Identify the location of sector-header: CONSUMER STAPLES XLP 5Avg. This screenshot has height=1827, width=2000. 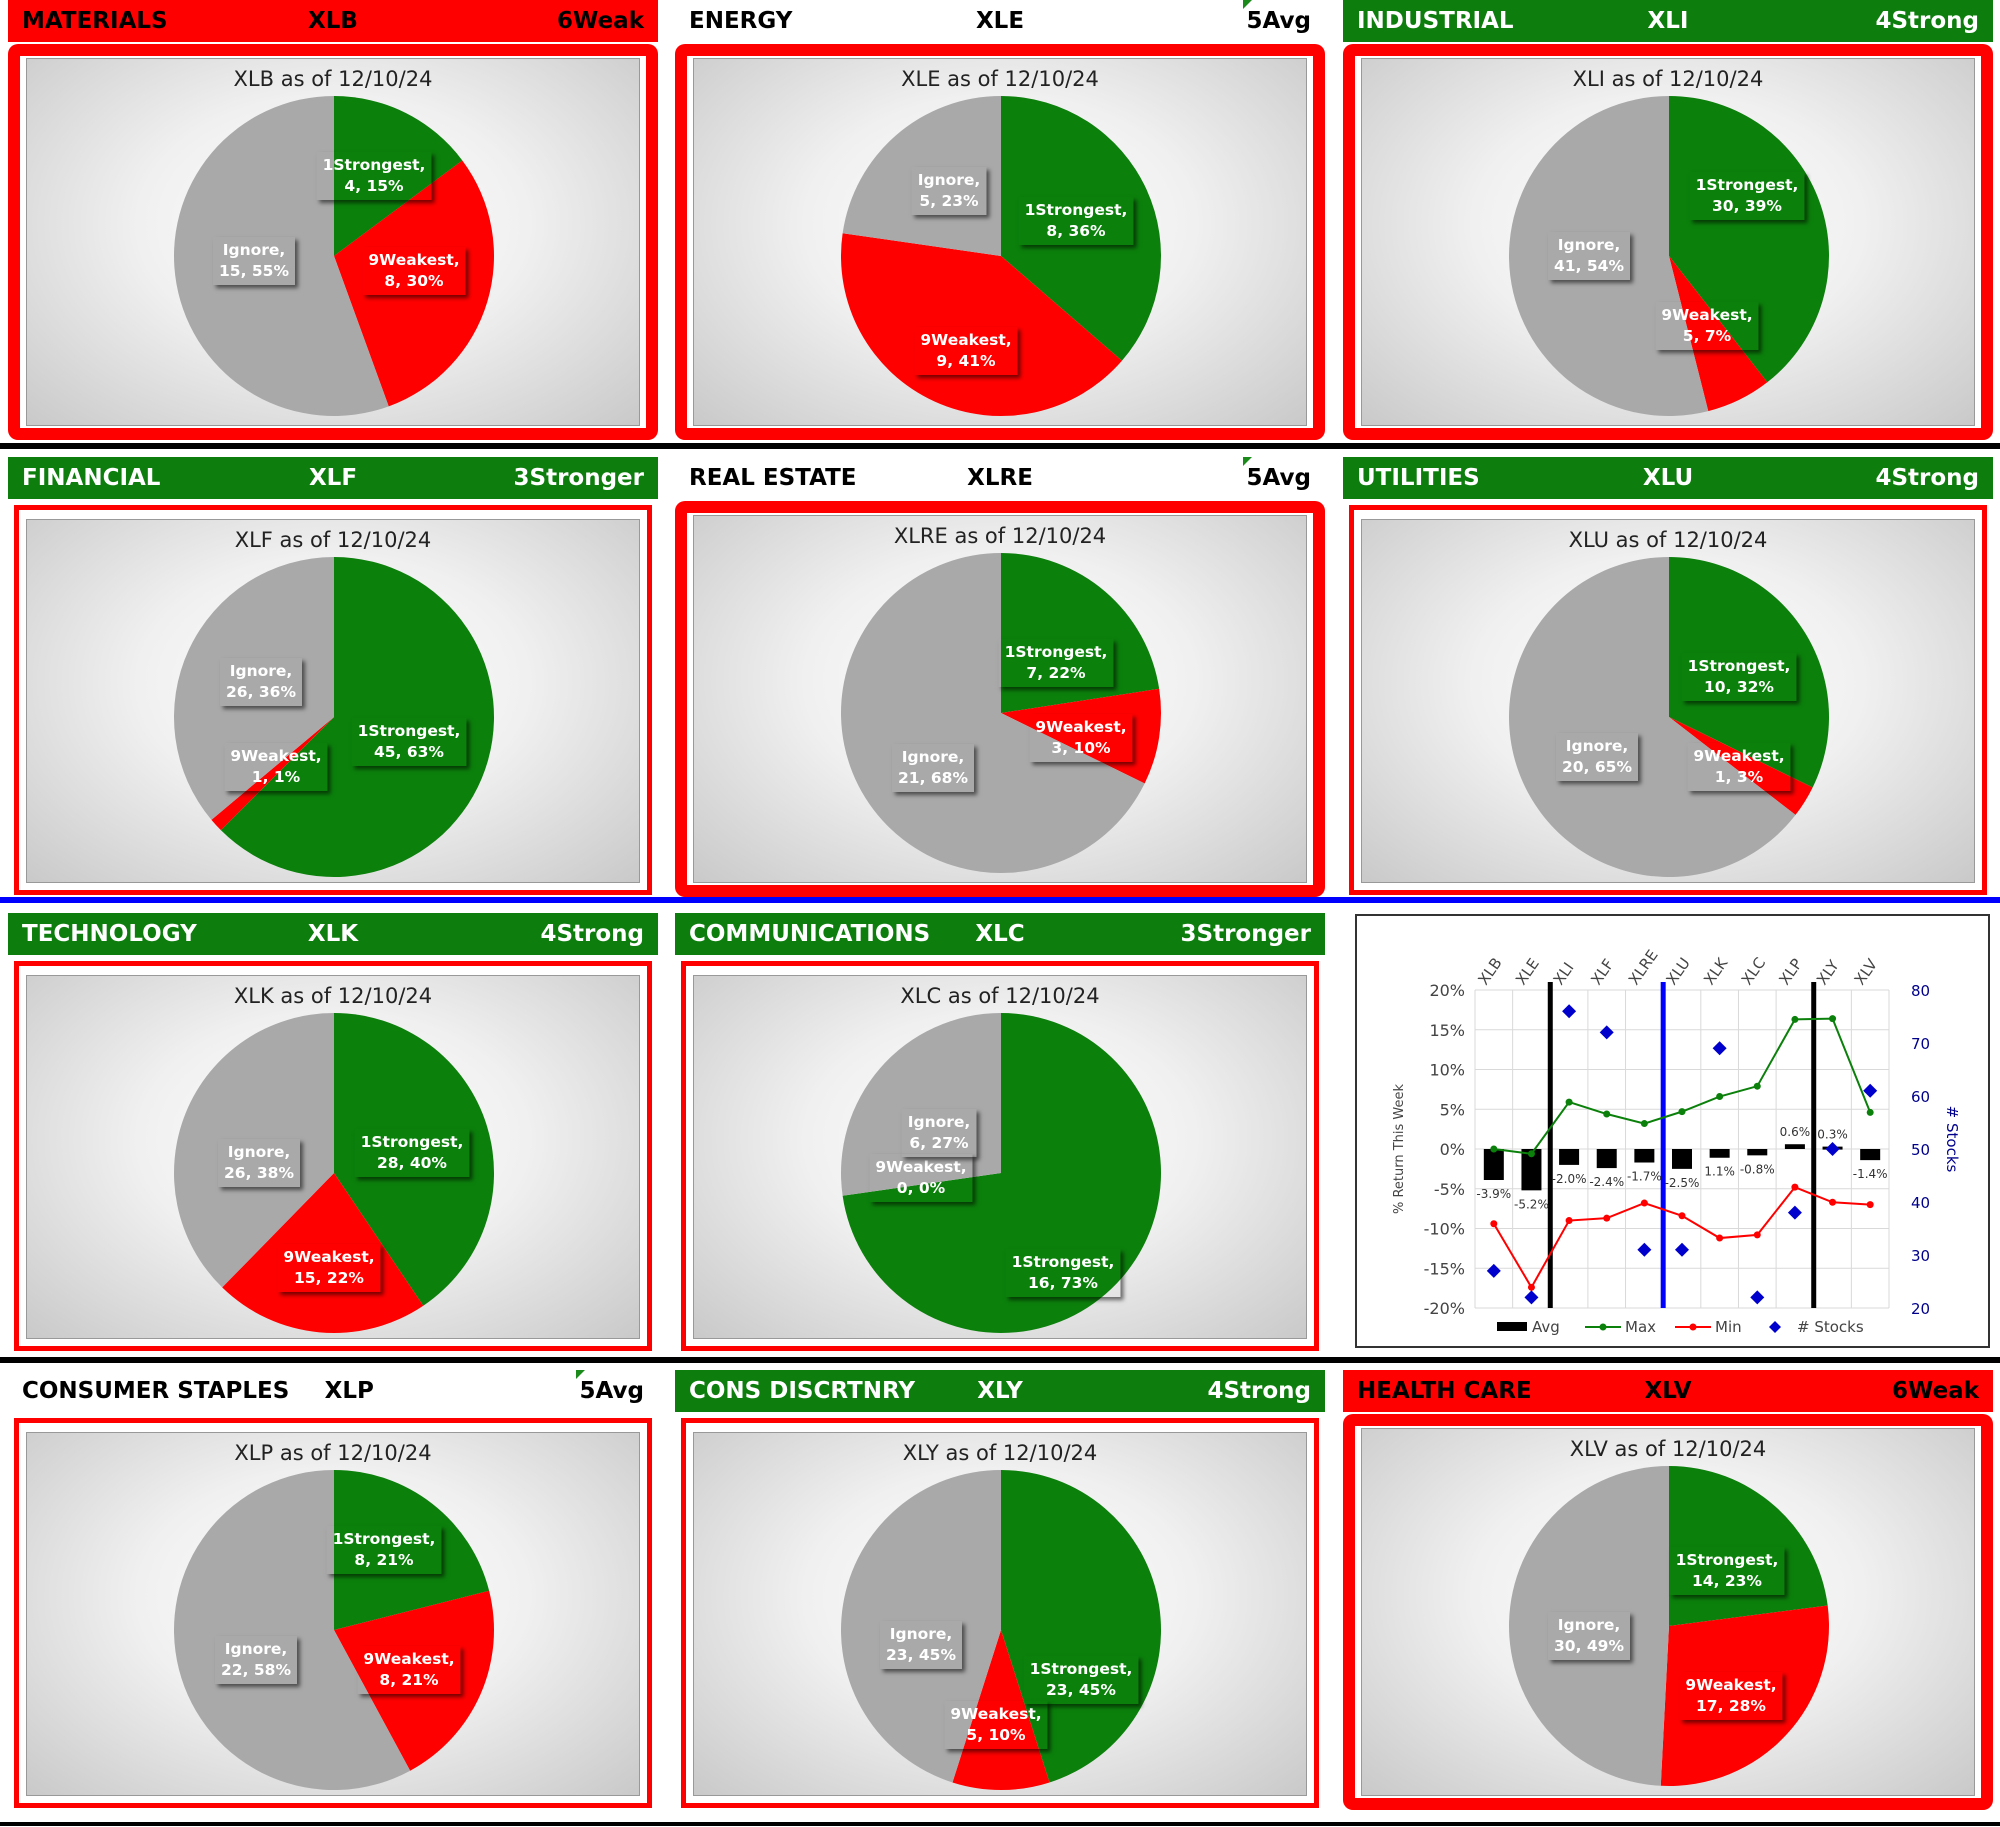
(333, 1391).